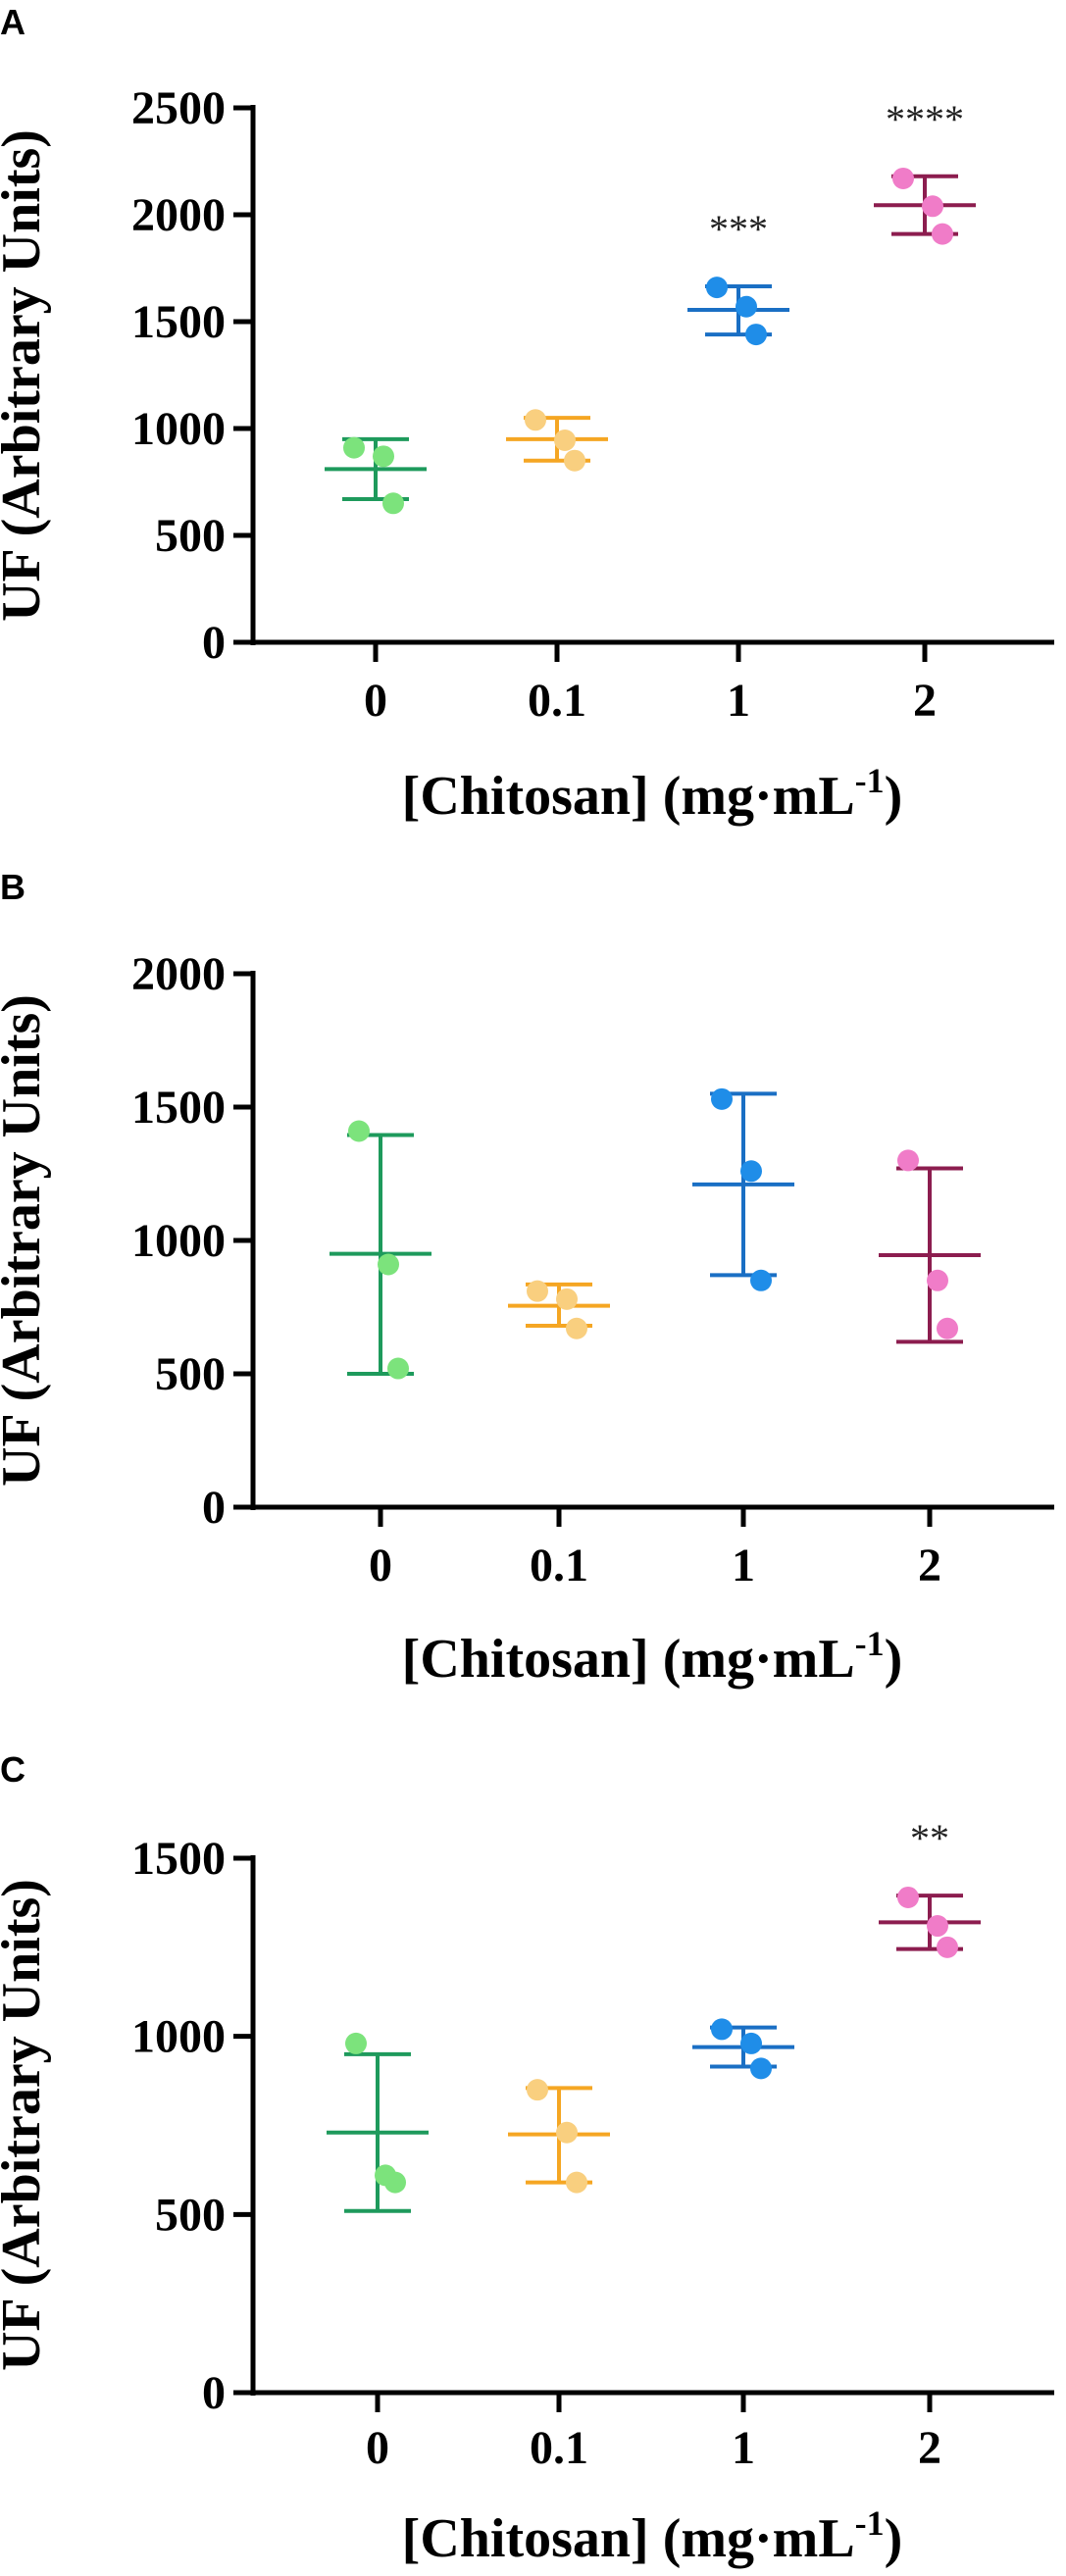 The height and width of the screenshot is (2576, 1066). Describe the element at coordinates (178, 108) in the screenshot. I see `y-tick-label: 2500` at that location.